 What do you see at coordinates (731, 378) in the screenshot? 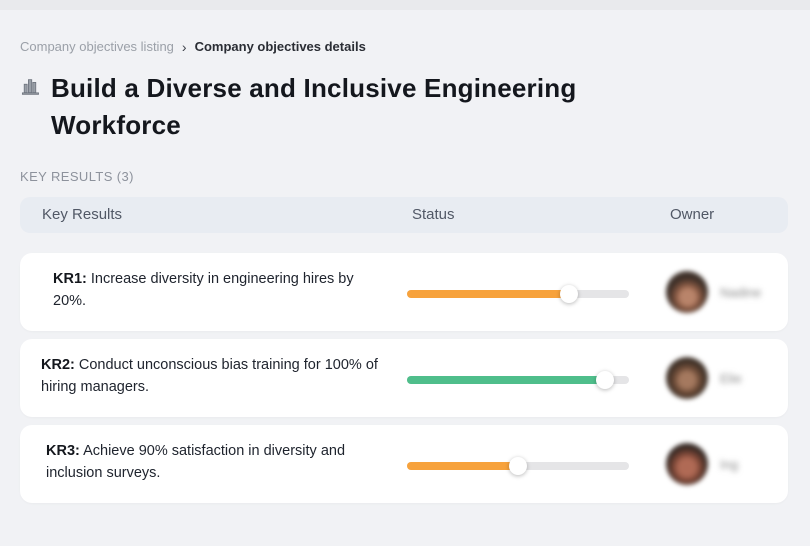
I see `owner-name: Elie` at bounding box center [731, 378].